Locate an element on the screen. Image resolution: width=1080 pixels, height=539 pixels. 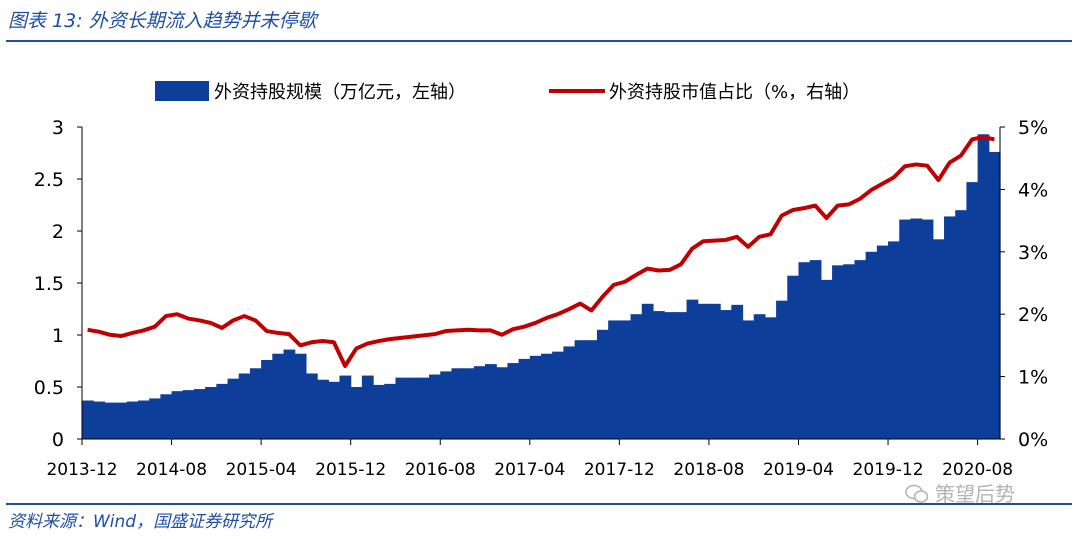
x-tick-label: 2015-12 is located at coordinates (350, 470).